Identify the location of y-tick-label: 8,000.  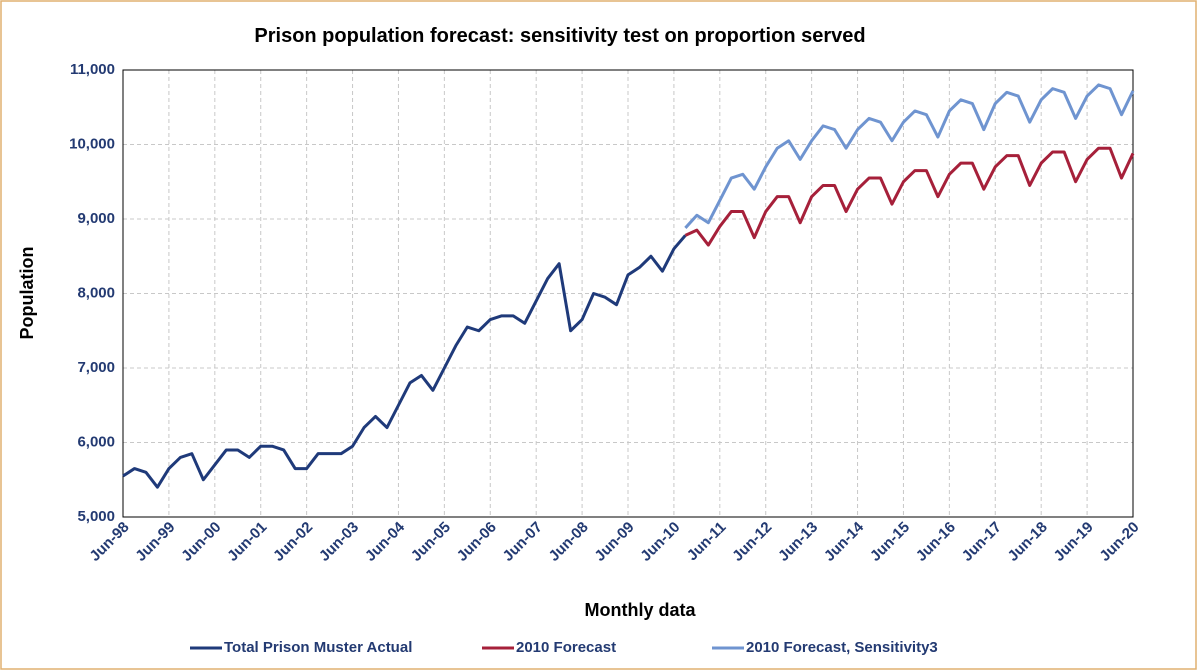
(96, 292).